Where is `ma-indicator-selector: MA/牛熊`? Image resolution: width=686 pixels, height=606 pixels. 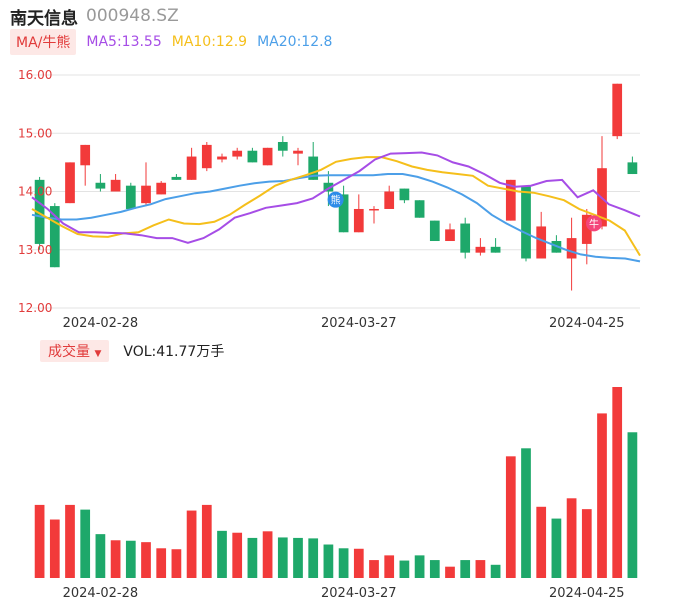
ma-indicator-selector: MA/牛熊 is located at coordinates (43, 42).